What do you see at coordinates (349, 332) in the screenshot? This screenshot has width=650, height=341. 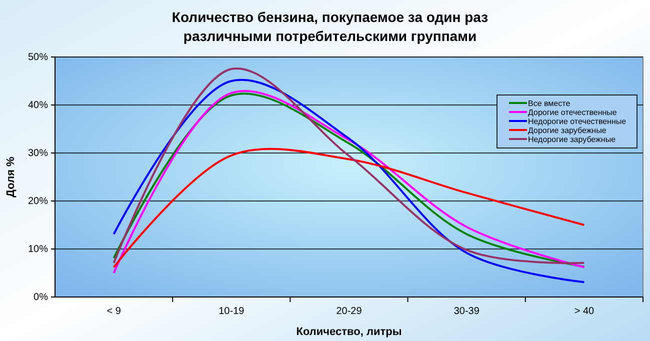 I see `x-axis-title: Количество, литры` at bounding box center [349, 332].